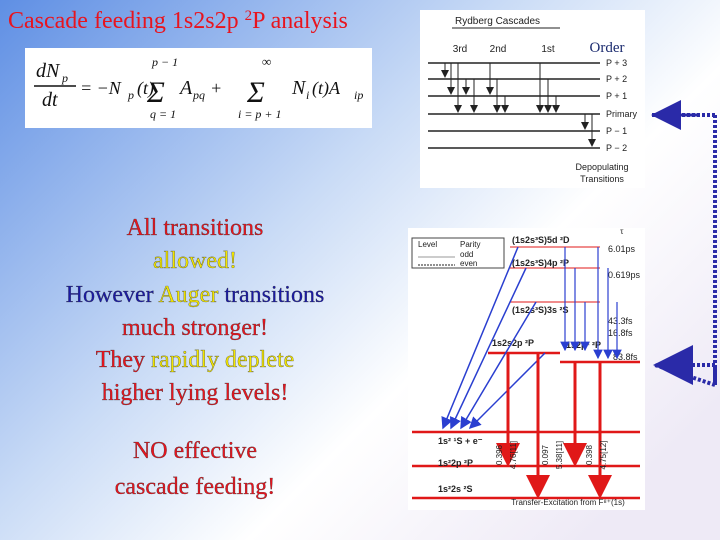 Image resolution: width=720 pixels, height=540 pixels. What do you see at coordinates (616, 96) in the screenshot?
I see `level-label: P + 1` at bounding box center [616, 96].